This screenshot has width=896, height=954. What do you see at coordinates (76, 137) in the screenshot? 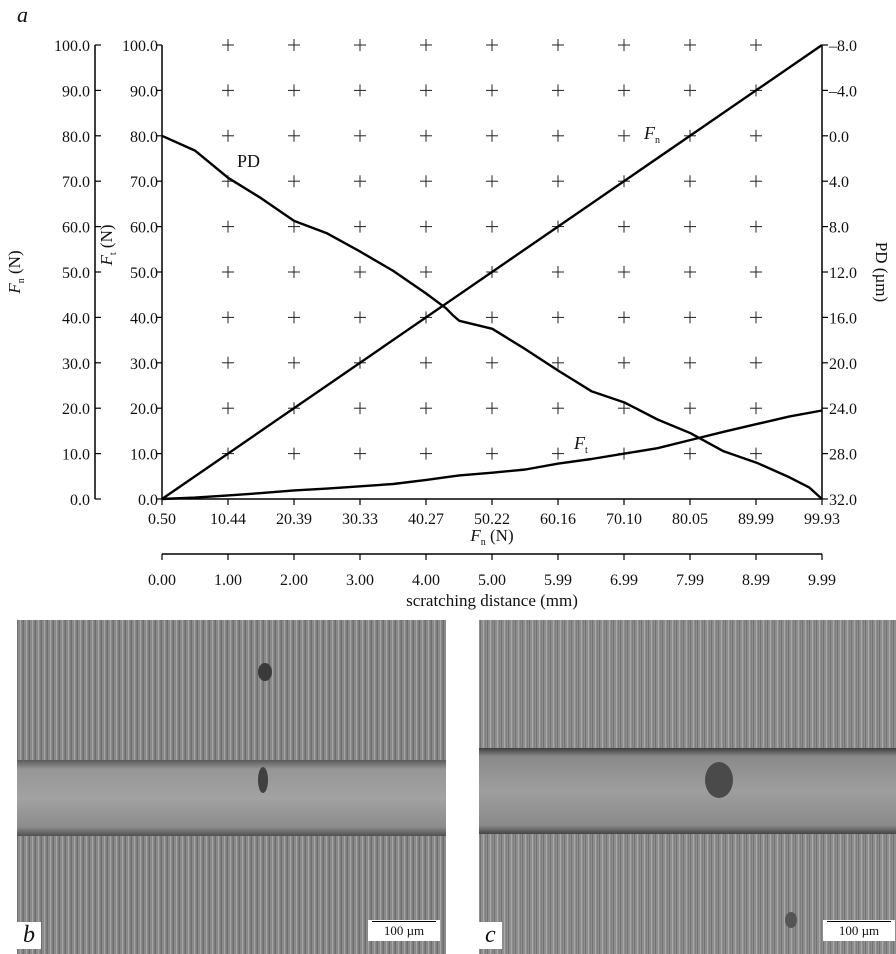
I see `outer-left-tick-label: 80.0` at bounding box center [76, 137].